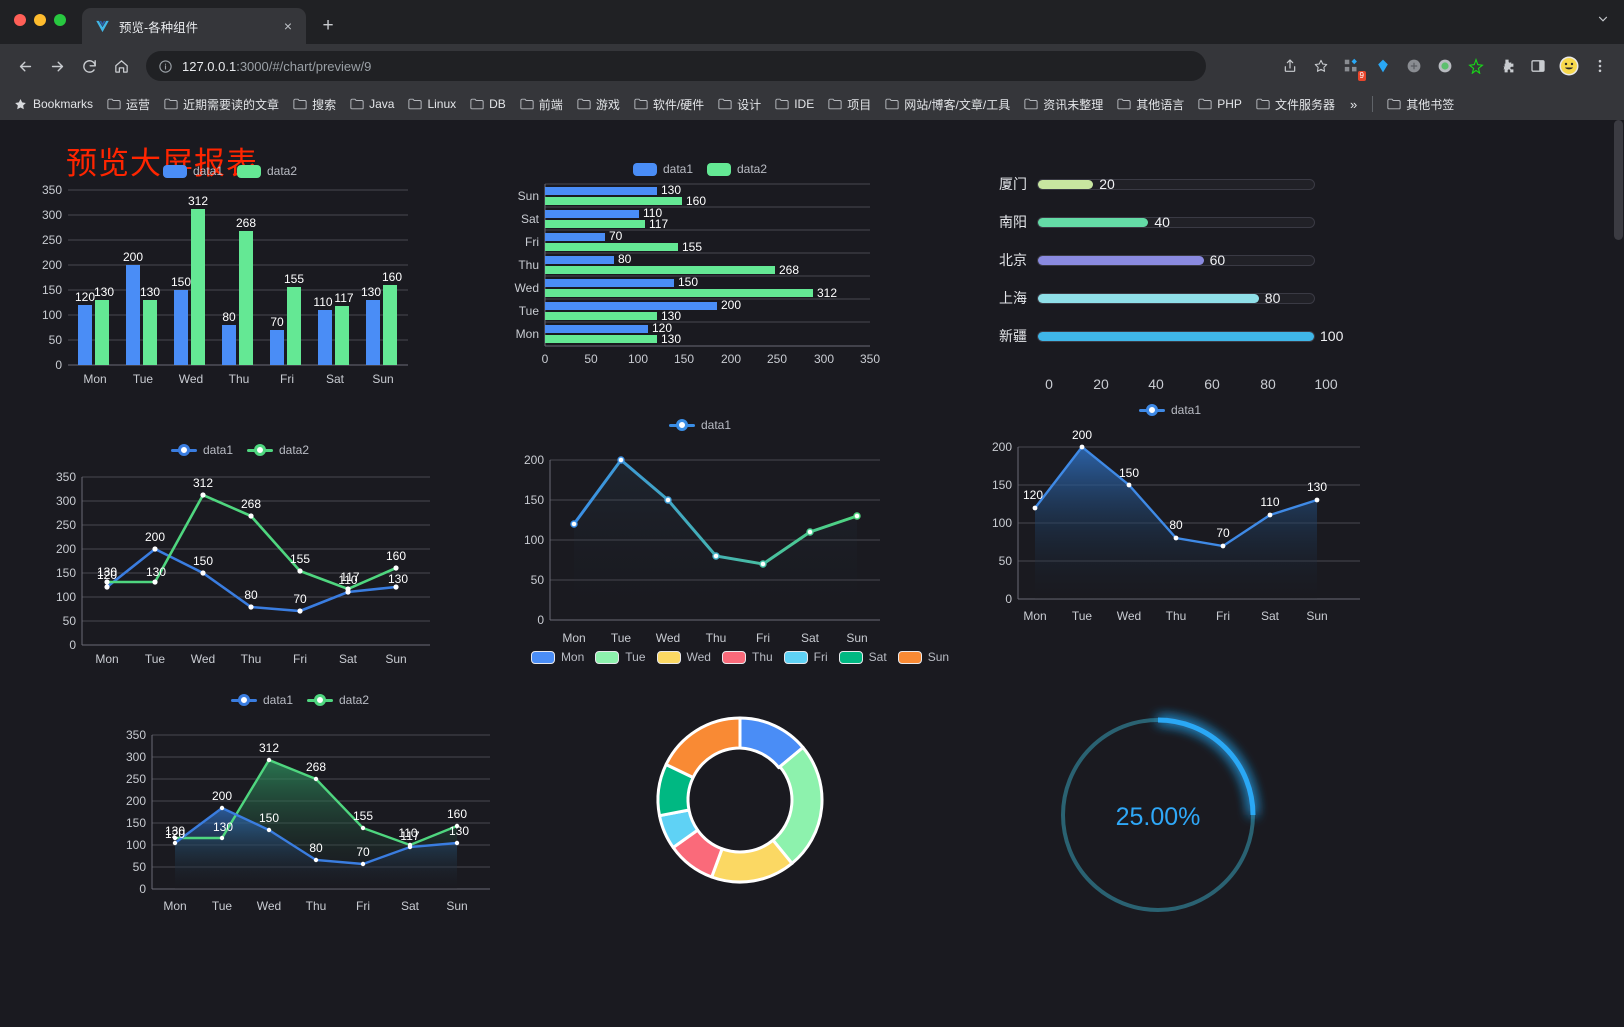  I want to click on new-tab-button: +, so click(328, 25).